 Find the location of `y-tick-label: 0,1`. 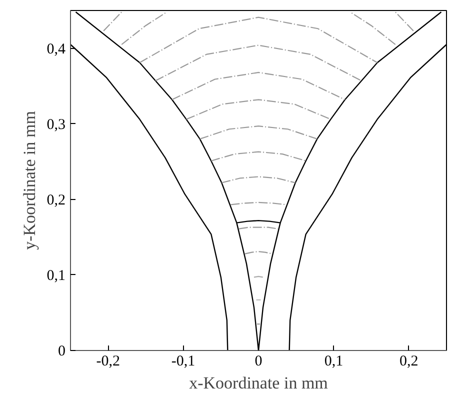

y-tick-label: 0,1 is located at coordinates (56, 276).